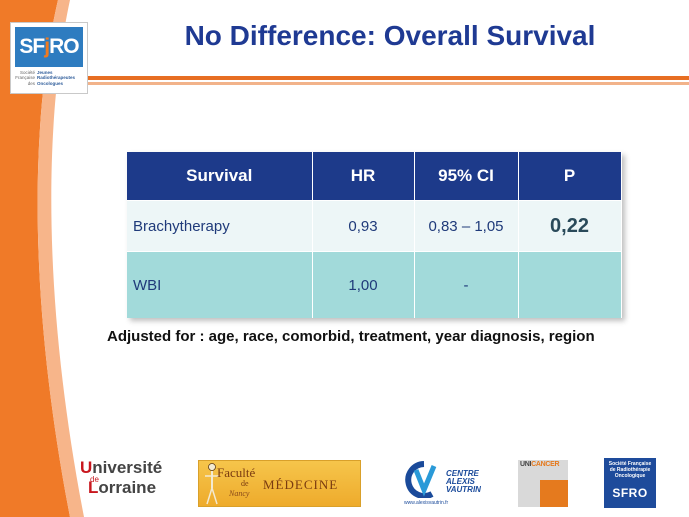 This screenshot has height=517, width=689. What do you see at coordinates (239, 493) in the screenshot?
I see `fm-text: Nancy` at bounding box center [239, 493].